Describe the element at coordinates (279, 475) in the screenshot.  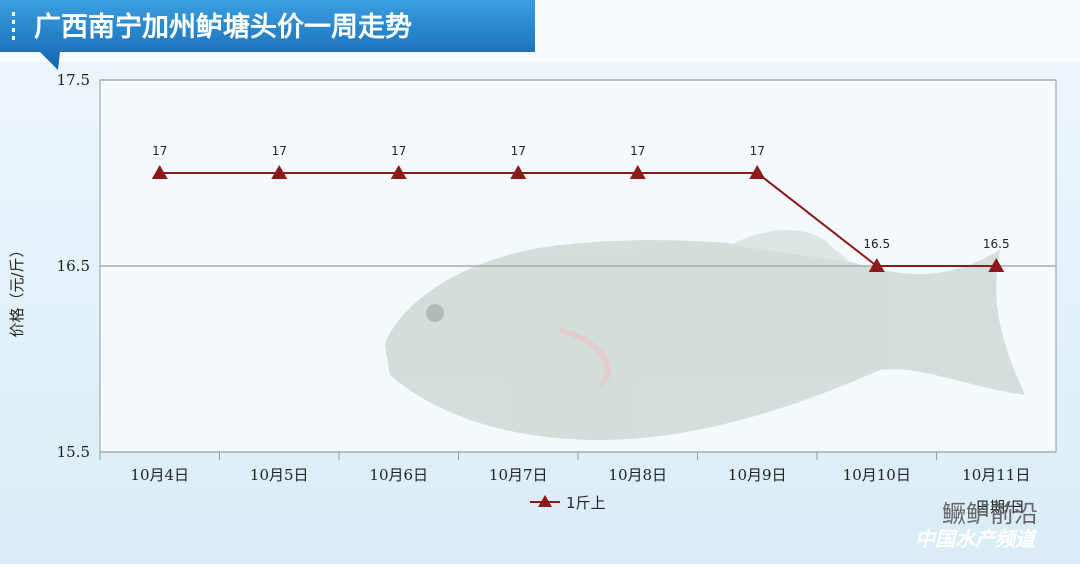
I see `x-tick-label: 10月5日` at that location.